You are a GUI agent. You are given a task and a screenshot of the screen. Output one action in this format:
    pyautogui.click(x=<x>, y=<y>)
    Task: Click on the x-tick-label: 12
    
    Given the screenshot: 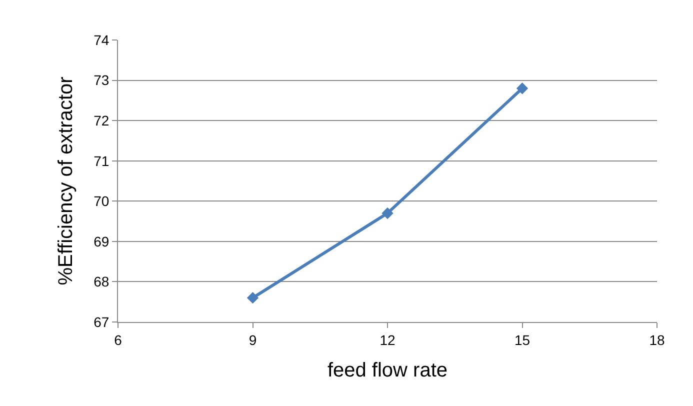 What is the action you would take?
    pyautogui.click(x=388, y=340)
    